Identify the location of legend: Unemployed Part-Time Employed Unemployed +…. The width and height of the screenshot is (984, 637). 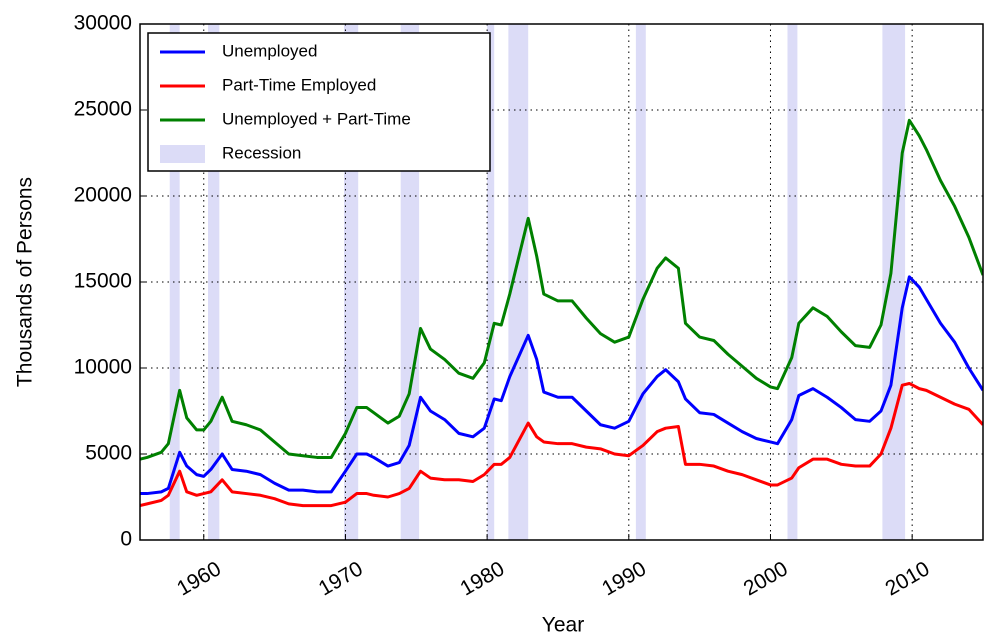
(319, 102).